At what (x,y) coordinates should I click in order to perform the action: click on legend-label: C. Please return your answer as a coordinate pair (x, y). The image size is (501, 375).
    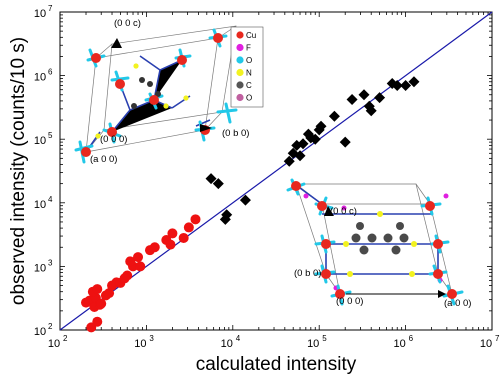
    Looking at the image, I should click on (249, 85).